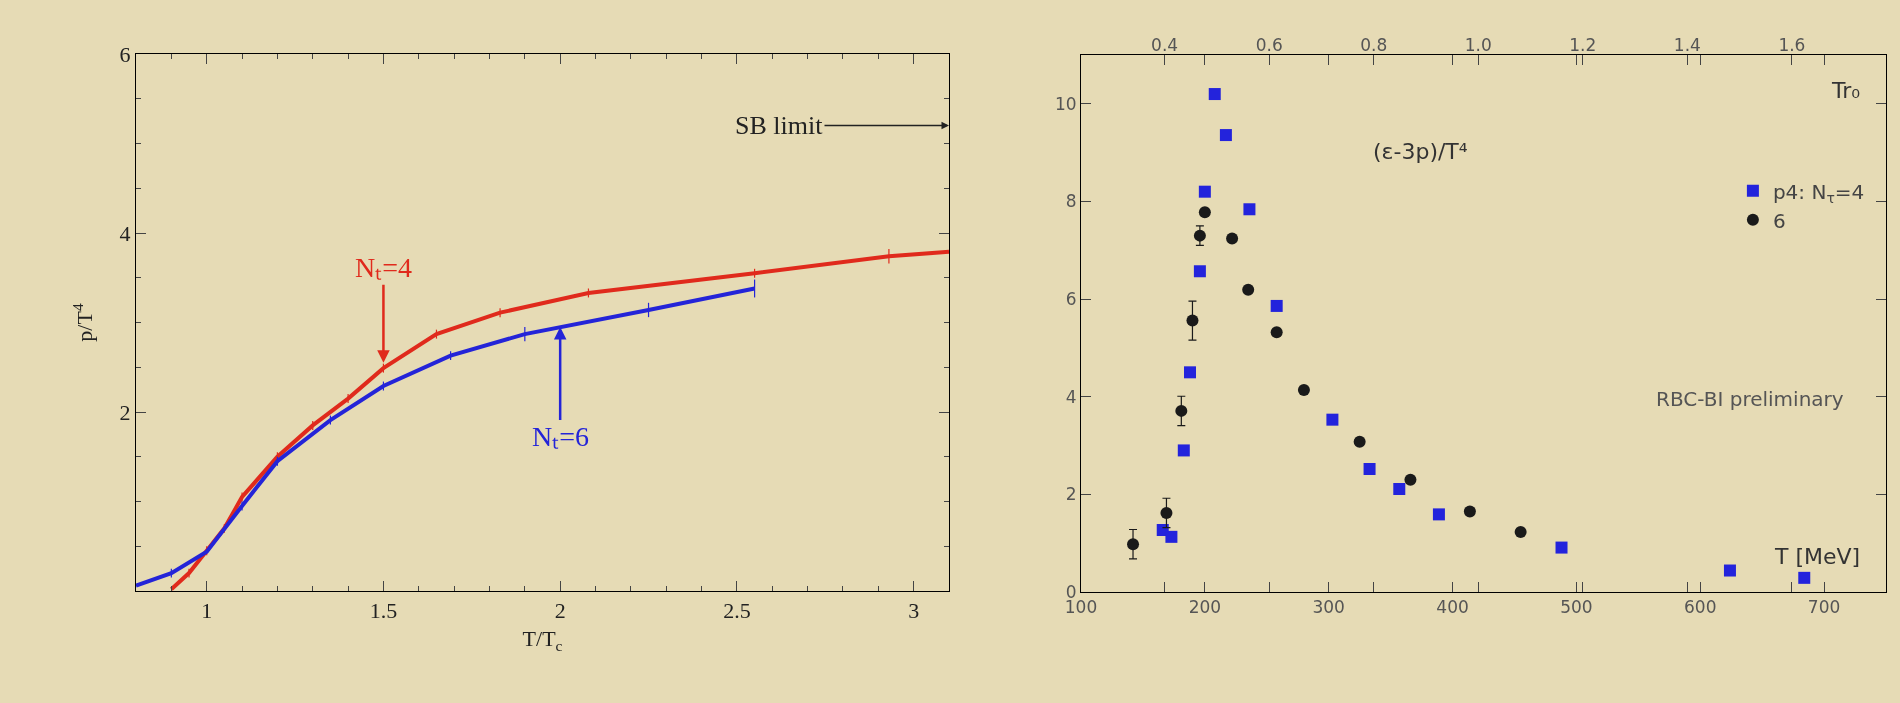 The width and height of the screenshot is (1900, 703). What do you see at coordinates (1165, 44) in the screenshot?
I see `x2-tick-label: 0.4` at bounding box center [1165, 44].